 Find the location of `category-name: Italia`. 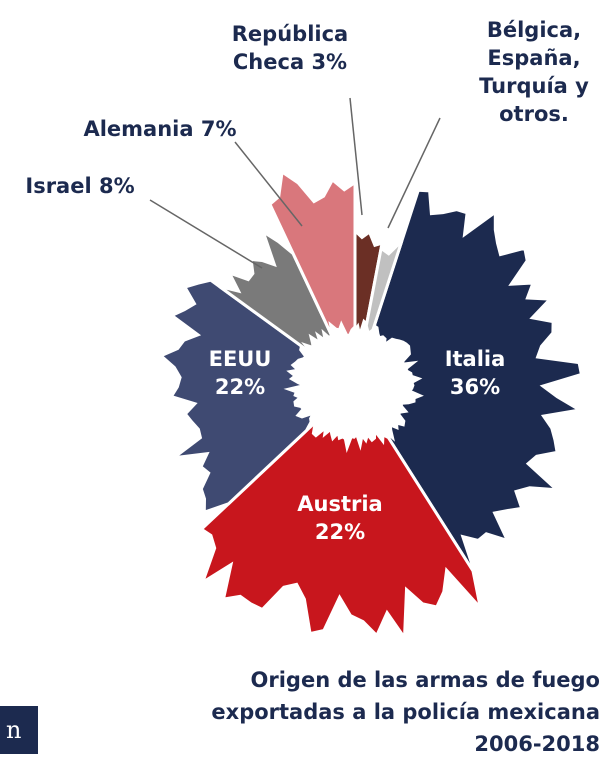

category-name: Italia is located at coordinates (475, 359).